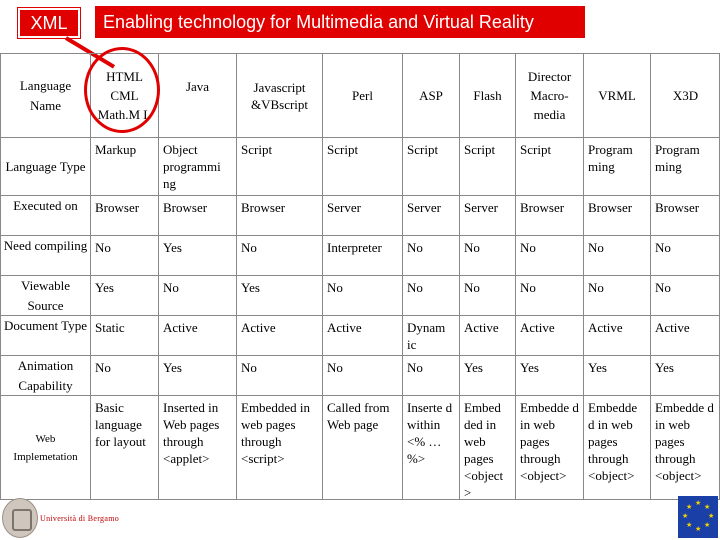 This screenshot has width=720, height=540. Describe the element at coordinates (20, 518) in the screenshot. I see `university-seal-icon` at that location.